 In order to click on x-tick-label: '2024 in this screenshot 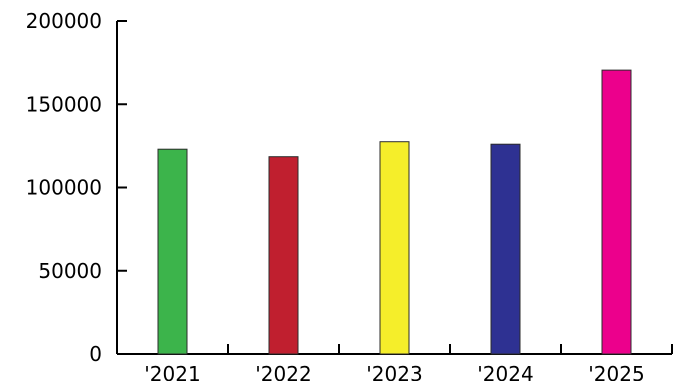, I will do `click(505, 371)`.